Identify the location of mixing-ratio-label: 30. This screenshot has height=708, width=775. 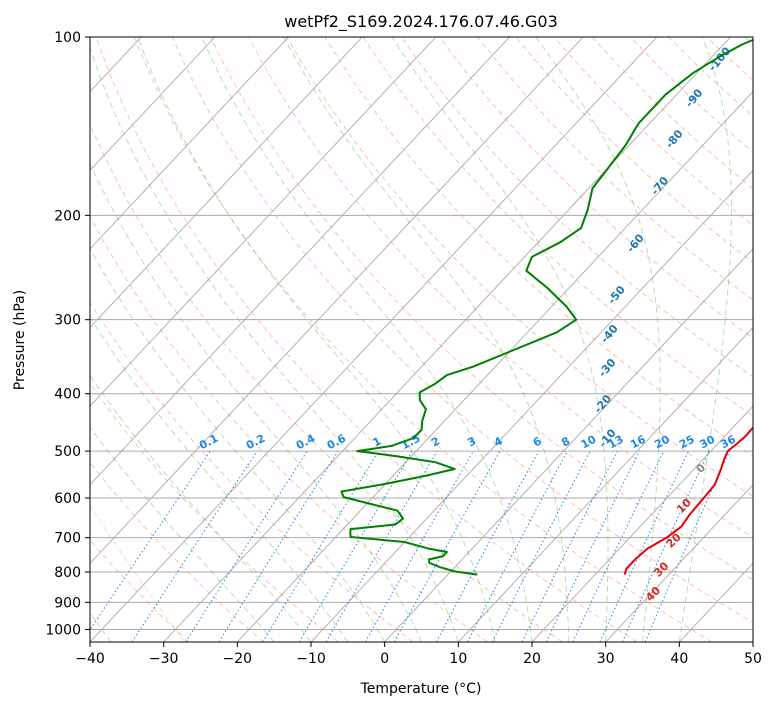
(708, 442).